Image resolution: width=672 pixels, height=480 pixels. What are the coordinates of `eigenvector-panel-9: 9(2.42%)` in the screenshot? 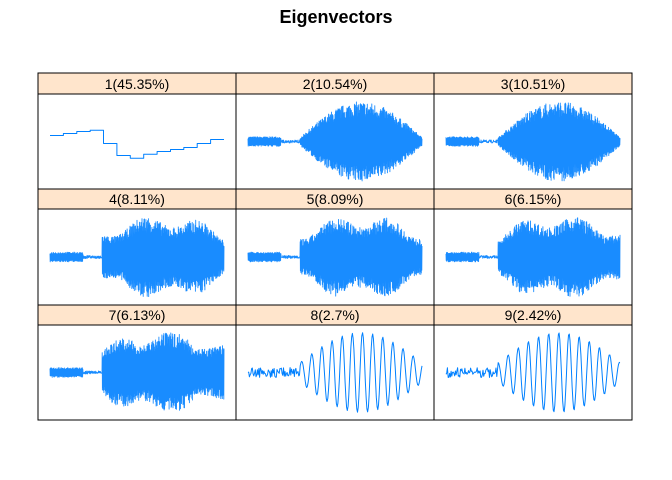 It's located at (533, 362).